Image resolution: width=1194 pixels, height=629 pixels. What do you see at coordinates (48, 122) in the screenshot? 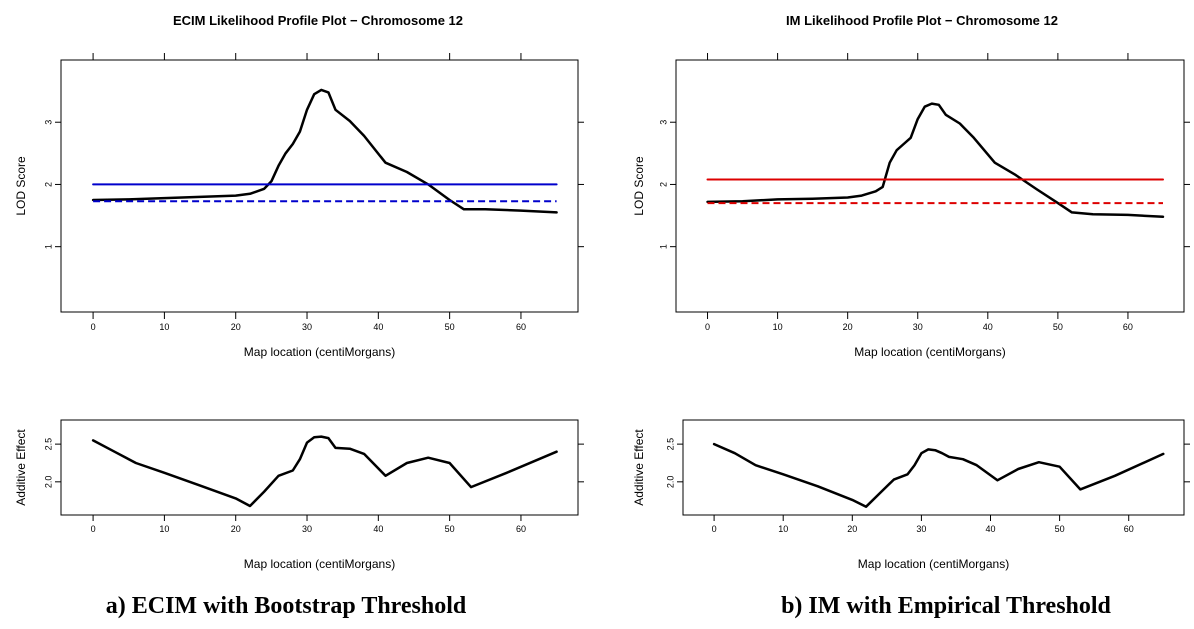
I see `ecim-lod-ytick-label: 3` at bounding box center [48, 122].